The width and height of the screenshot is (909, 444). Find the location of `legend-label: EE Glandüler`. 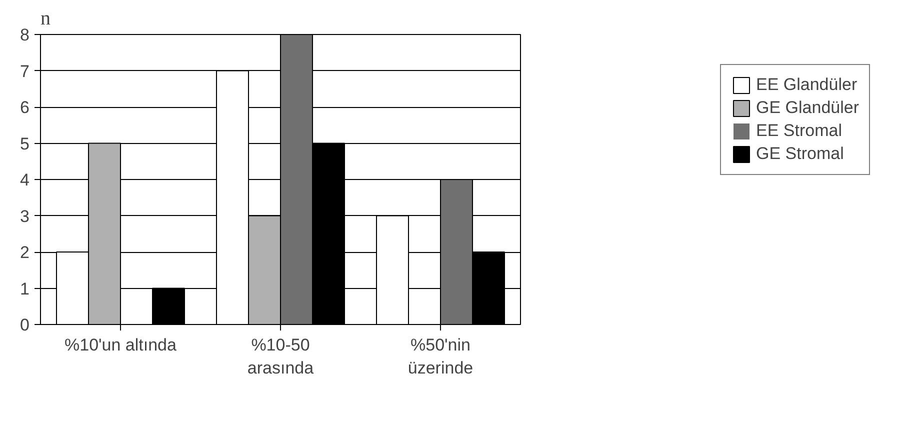

legend-label: EE Glandüler is located at coordinates (807, 85).